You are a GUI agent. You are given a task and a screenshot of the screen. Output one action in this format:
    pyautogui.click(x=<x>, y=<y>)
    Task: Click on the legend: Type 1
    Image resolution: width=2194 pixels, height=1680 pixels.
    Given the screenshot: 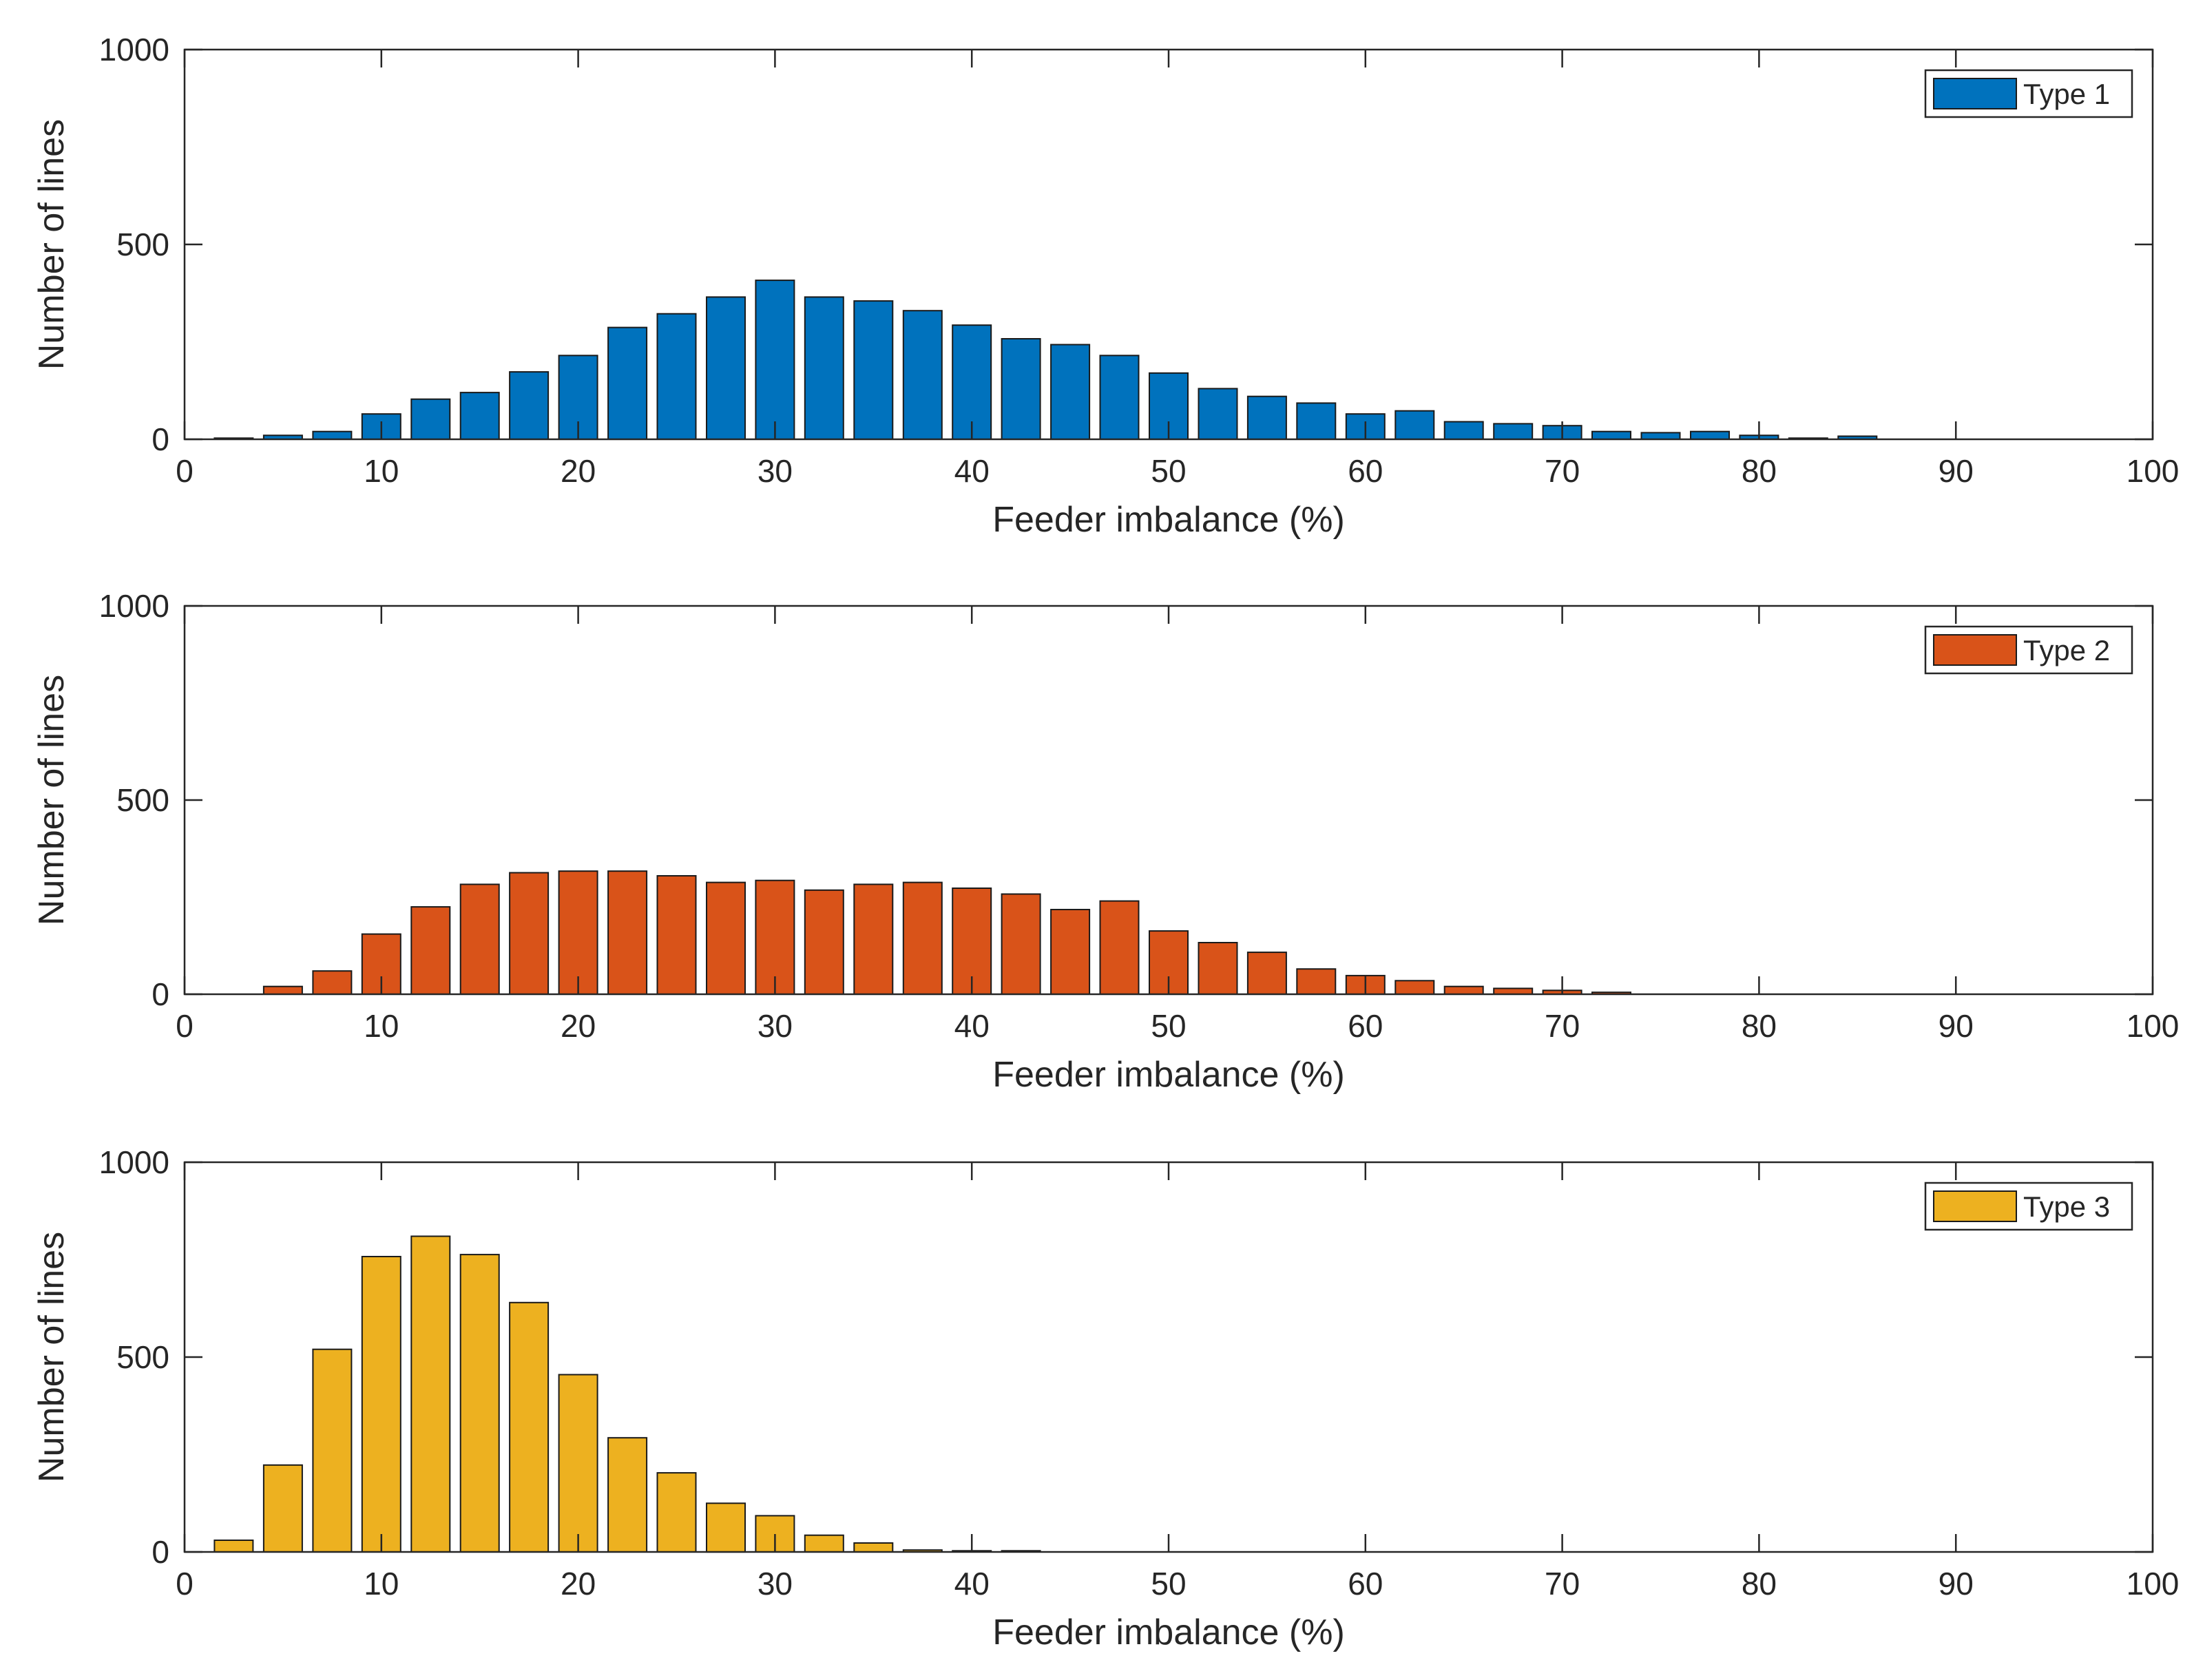 What is the action you would take?
    pyautogui.click(x=2028, y=93)
    